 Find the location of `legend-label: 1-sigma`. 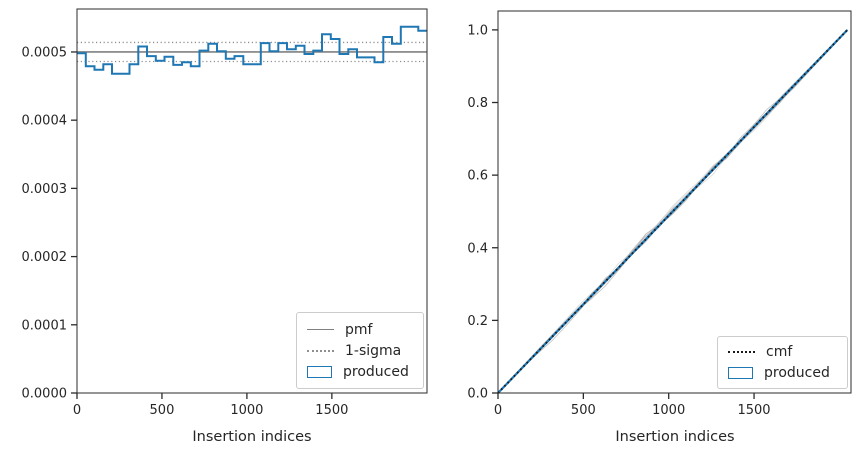

legend-label: 1-sigma is located at coordinates (373, 350).